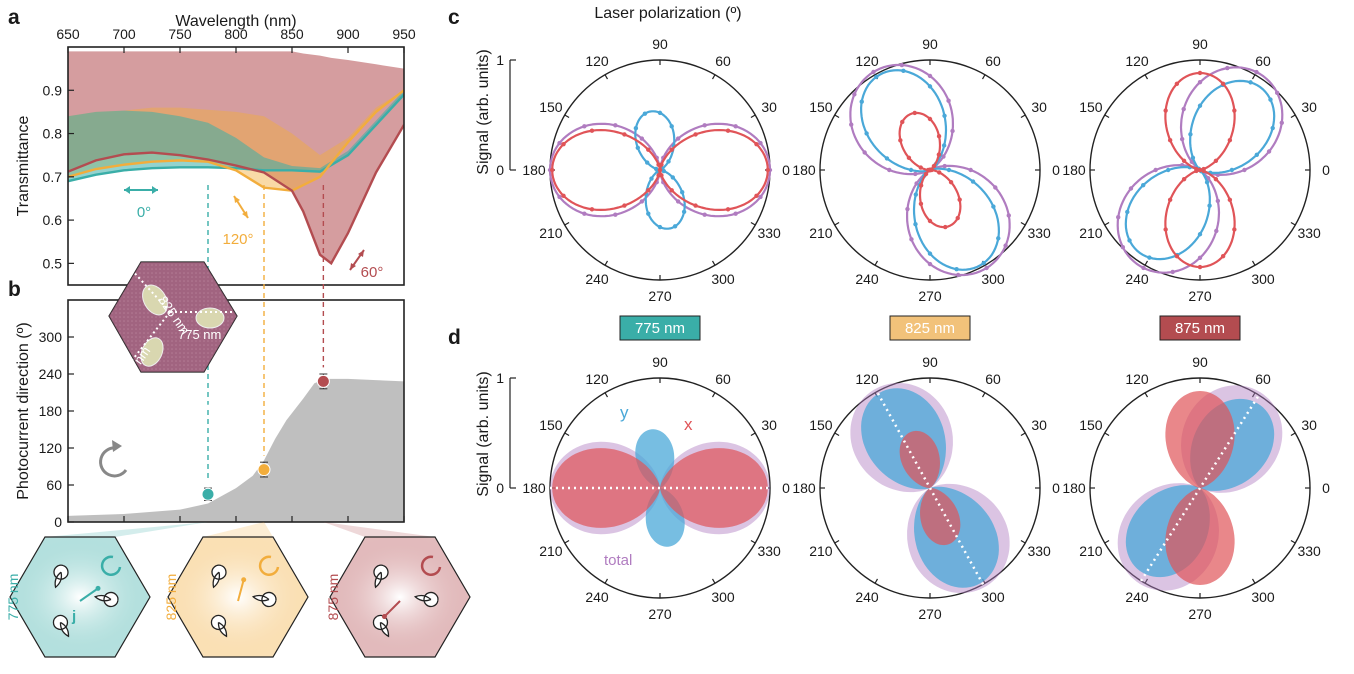 This screenshot has width=1354, height=674. Describe the element at coordinates (53, 263) in the screenshot. I see `a-ytick-label: 0.5` at that location.